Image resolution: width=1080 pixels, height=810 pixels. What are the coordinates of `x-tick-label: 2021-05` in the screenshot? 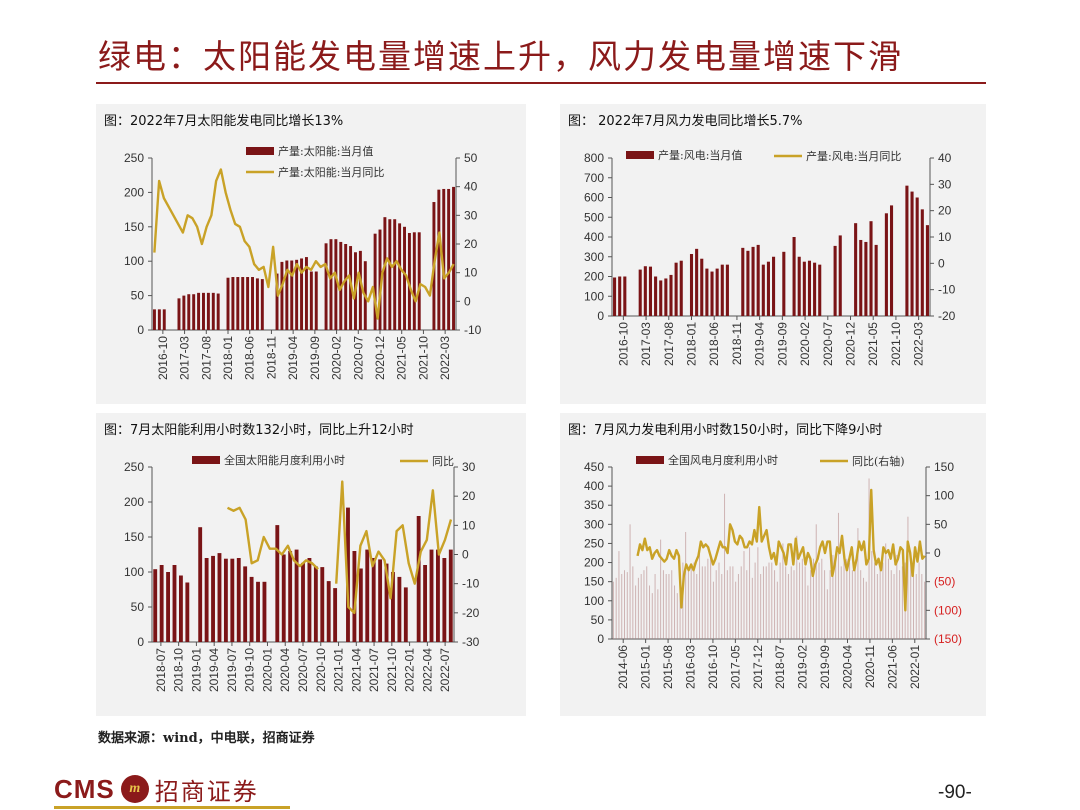 It's located at (402, 358).